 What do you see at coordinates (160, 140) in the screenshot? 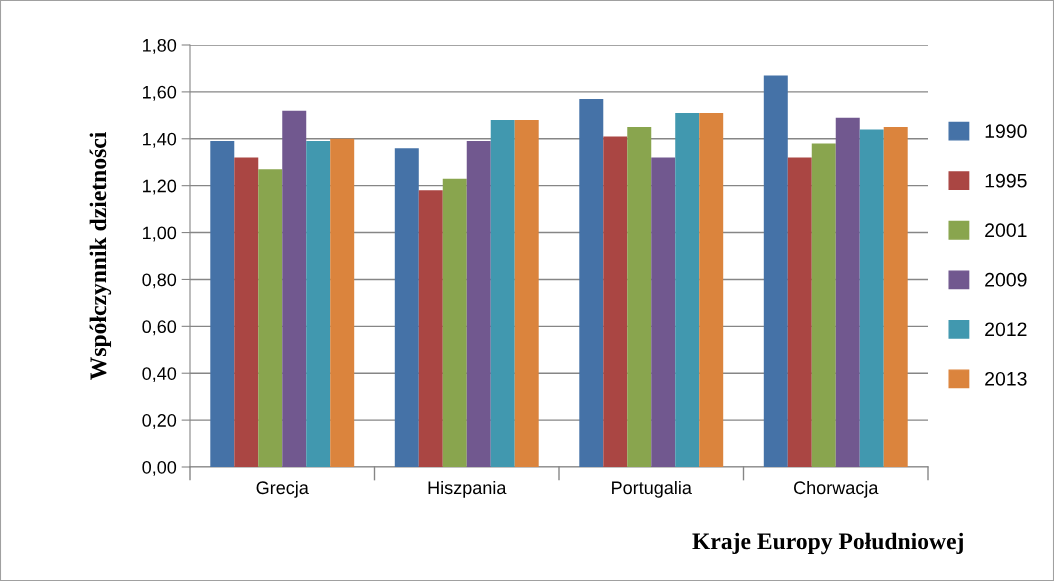
I see `y-tick-label: 1,40` at bounding box center [160, 140].